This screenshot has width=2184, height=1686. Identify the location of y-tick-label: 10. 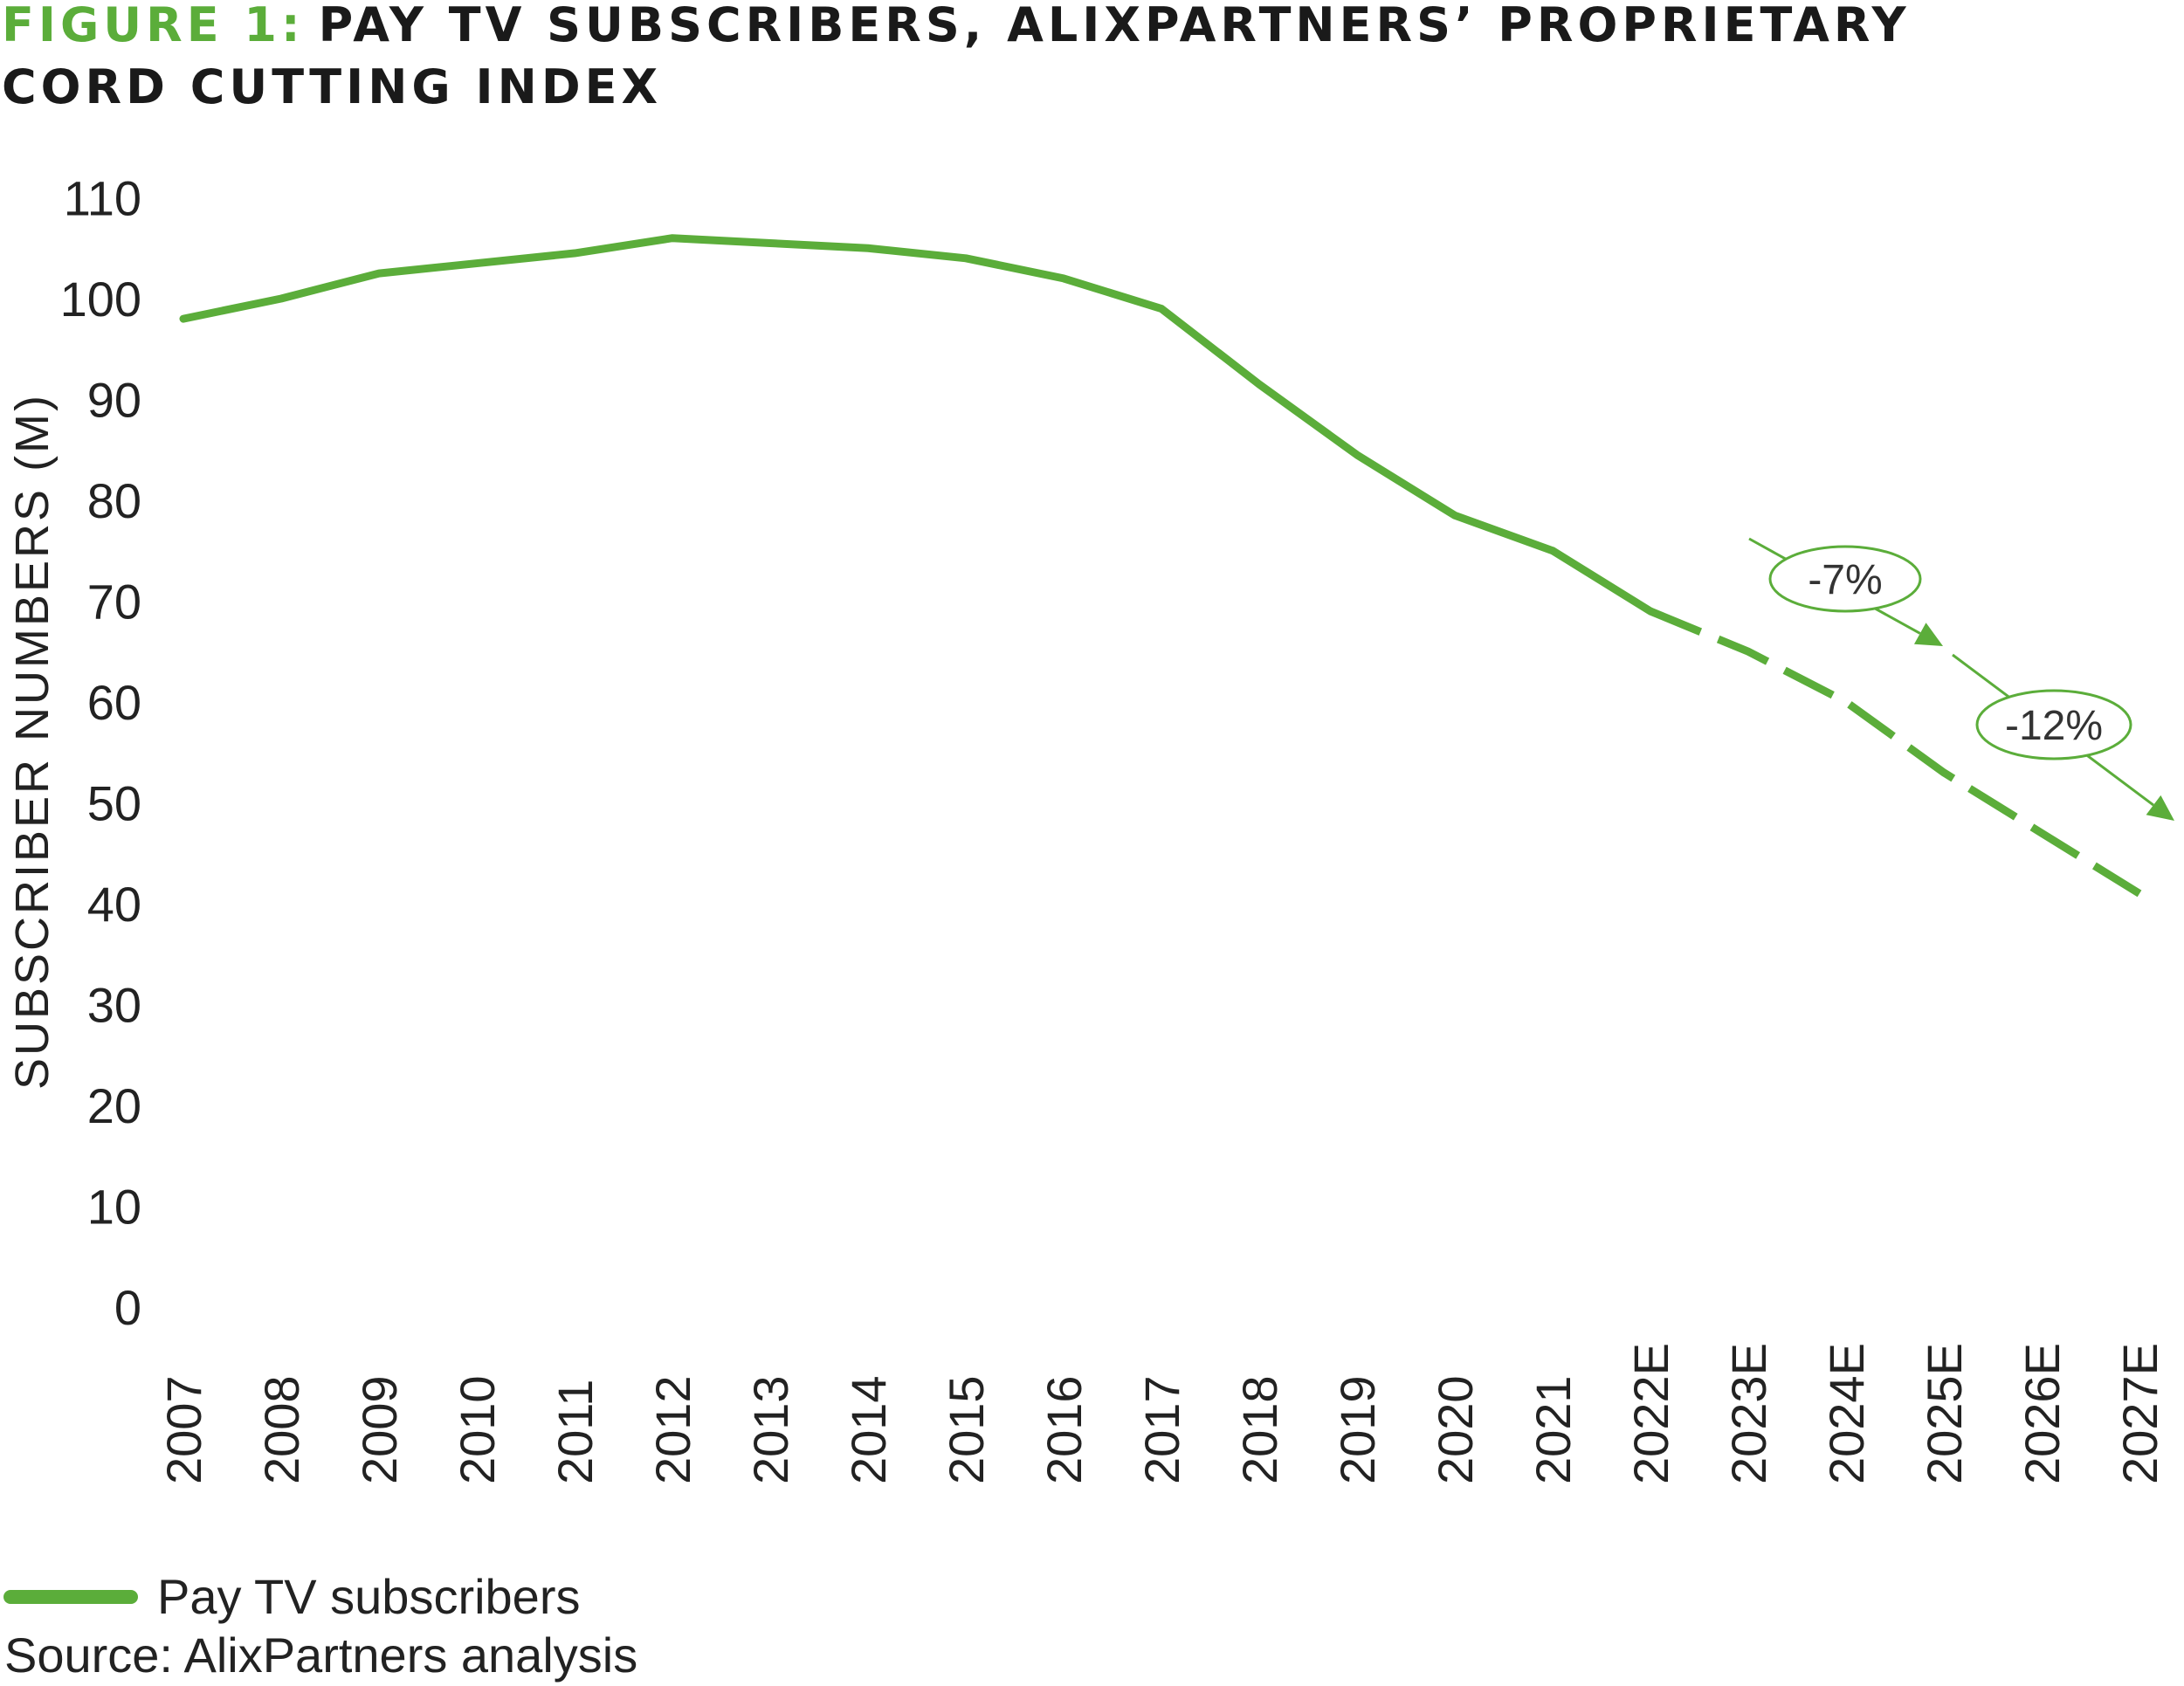
(114, 1207).